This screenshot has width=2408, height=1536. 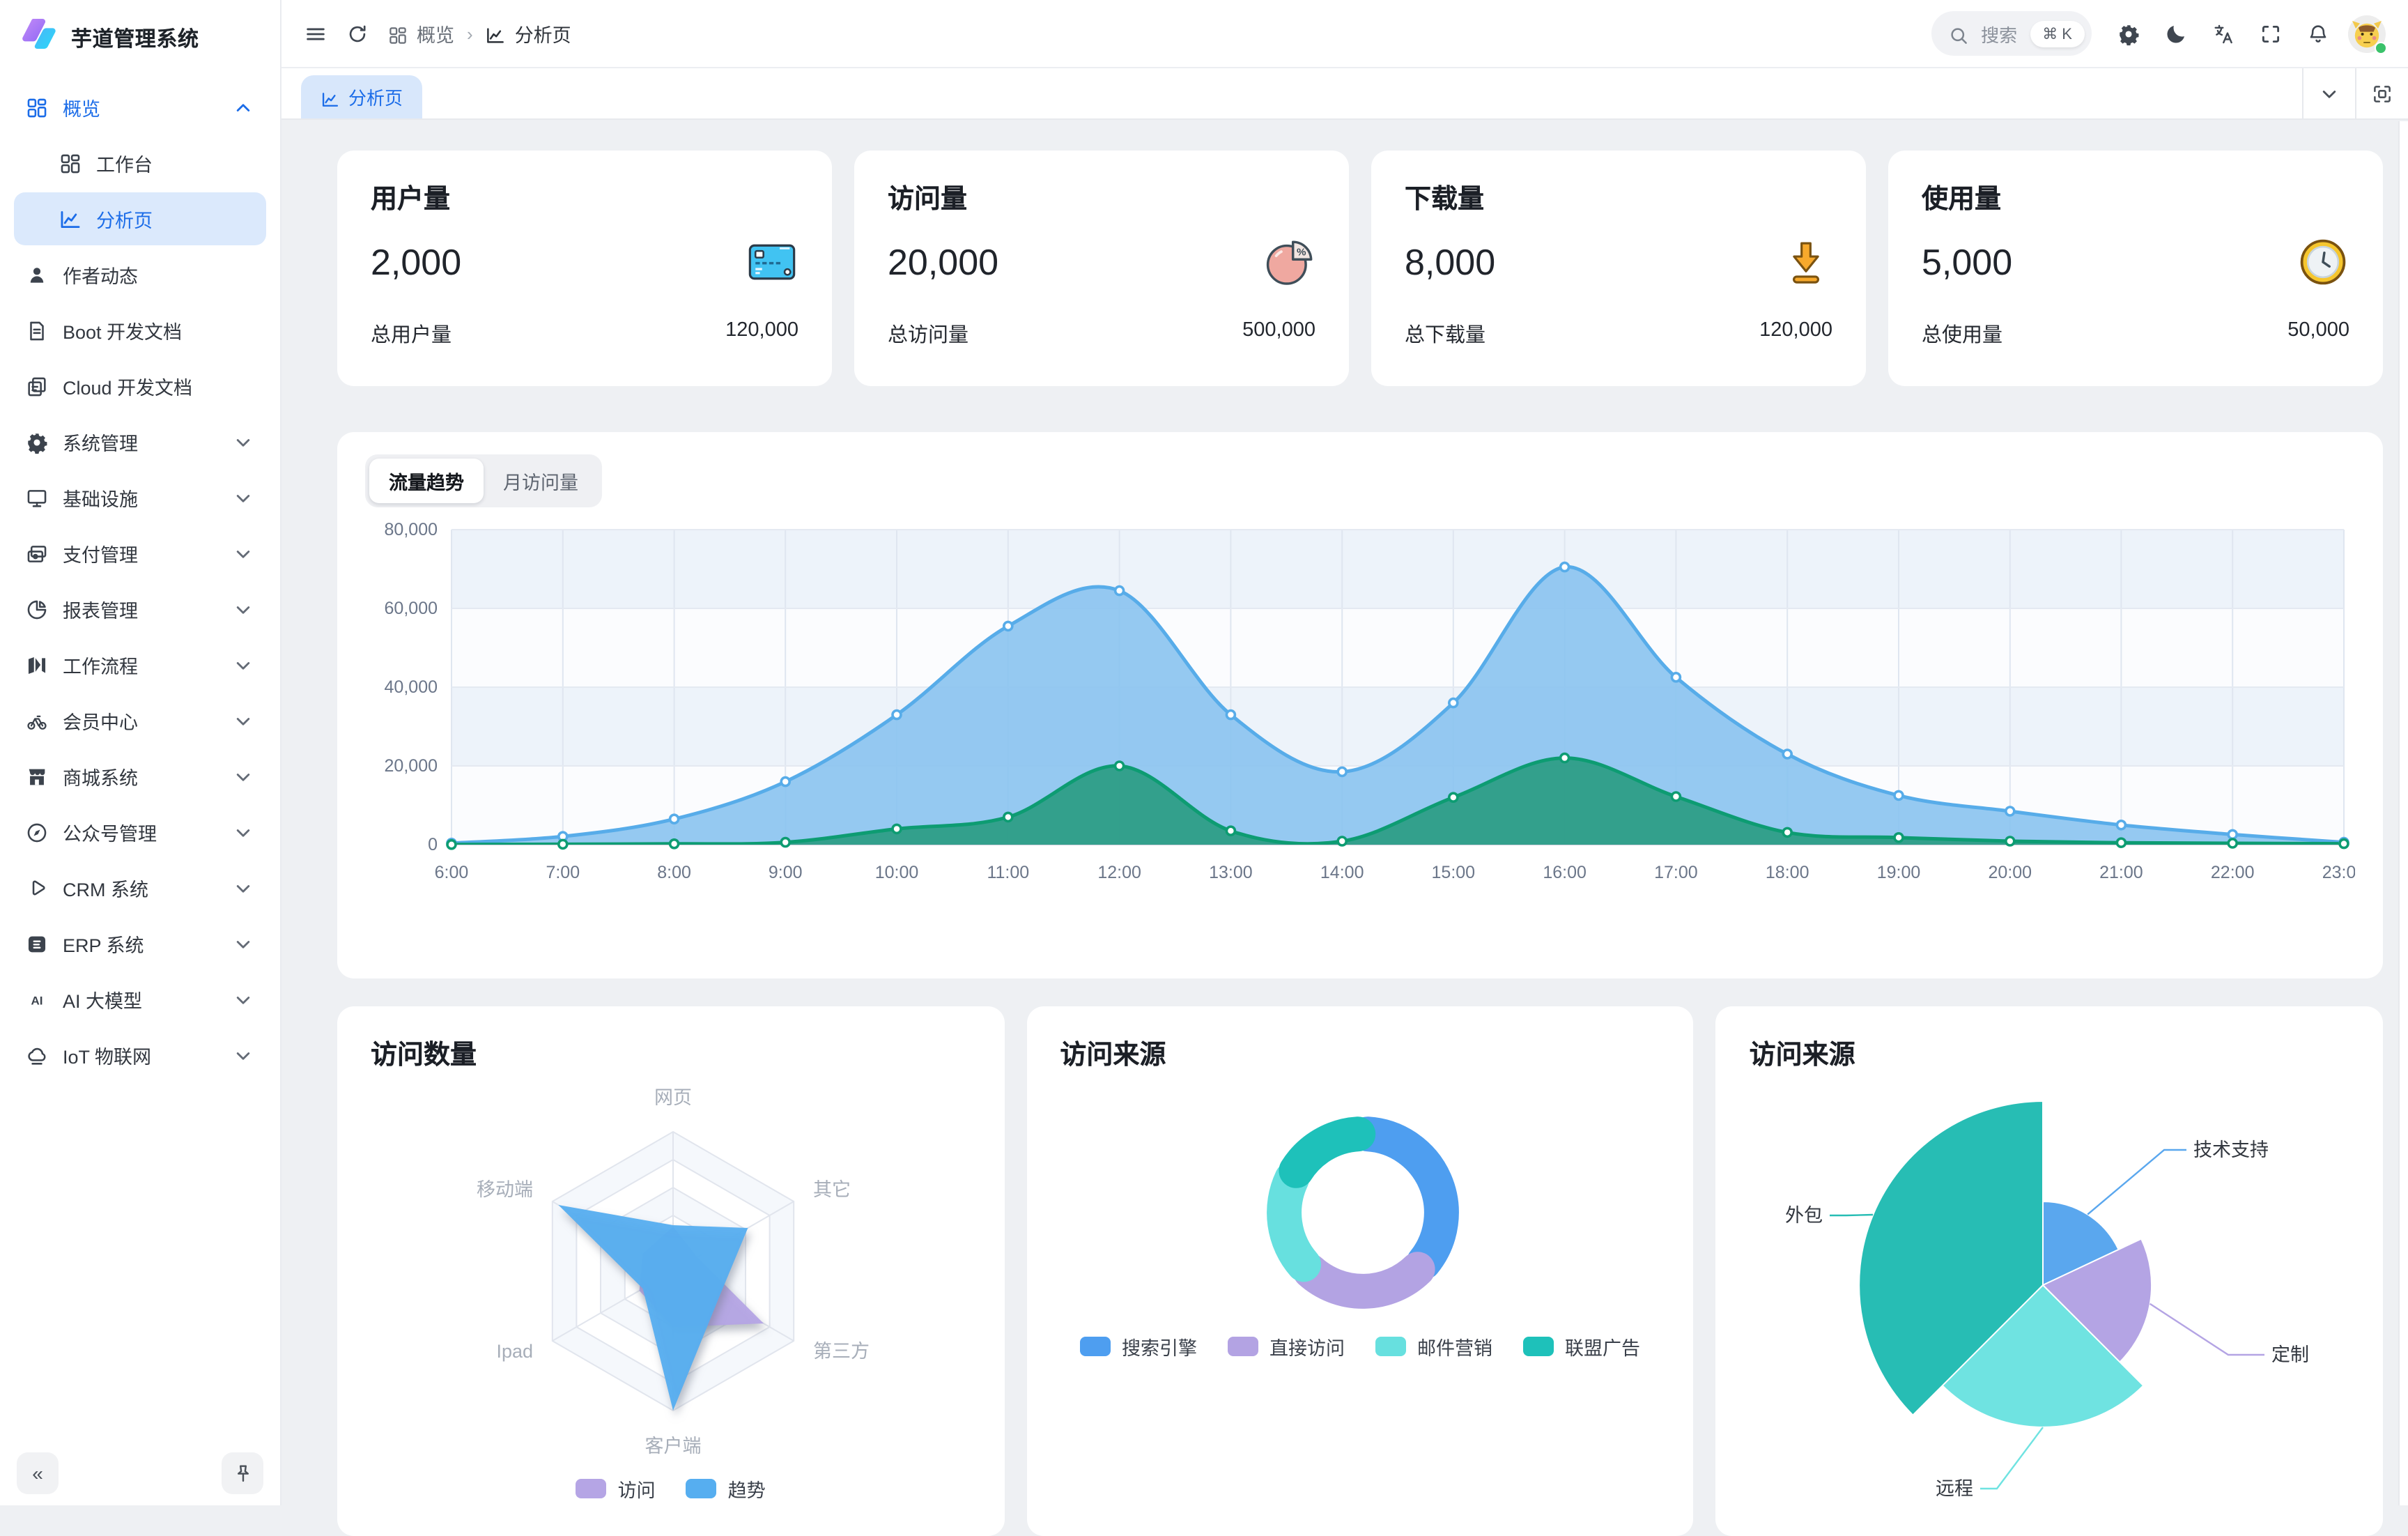 What do you see at coordinates (563, 872) in the screenshot?
I see `svg-text: 7:00` at bounding box center [563, 872].